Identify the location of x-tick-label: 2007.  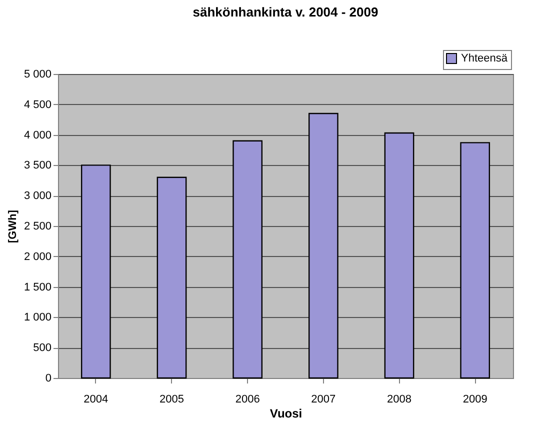
(323, 400).